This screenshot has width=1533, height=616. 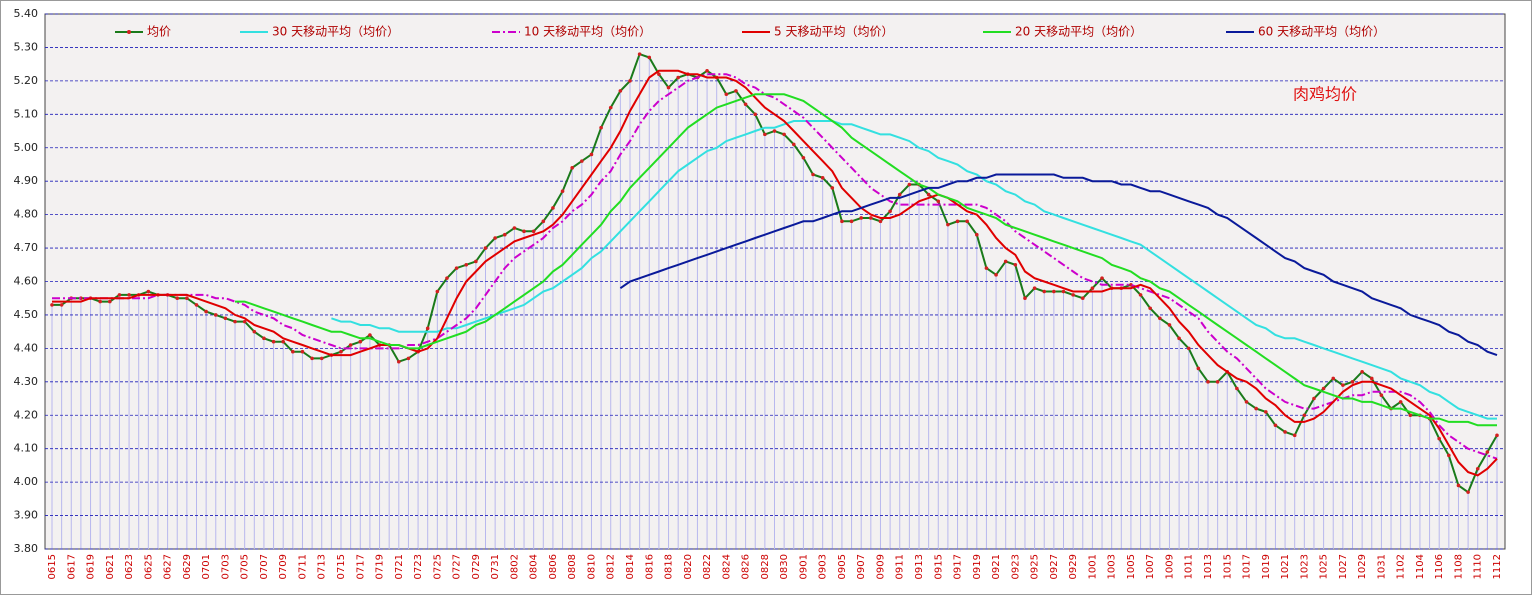 What do you see at coordinates (245, 566) in the screenshot?
I see `x-tick-label: 0705` at bounding box center [245, 566].